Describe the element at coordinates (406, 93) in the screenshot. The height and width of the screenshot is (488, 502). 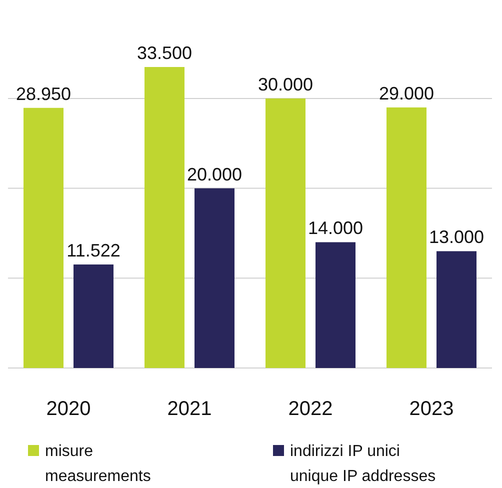
I see `data-label: 29.000` at that location.